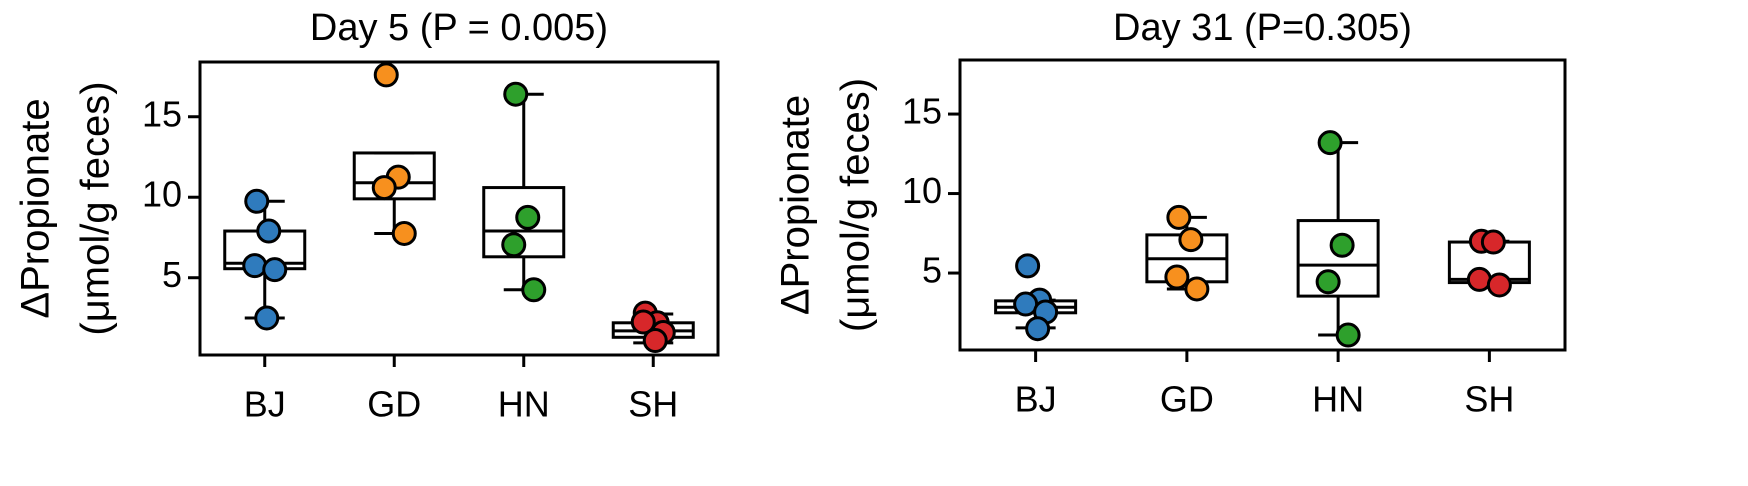 The width and height of the screenshot is (1748, 486). I want to click on chart-title: Day 31 (P=0.305), so click(1262, 28).